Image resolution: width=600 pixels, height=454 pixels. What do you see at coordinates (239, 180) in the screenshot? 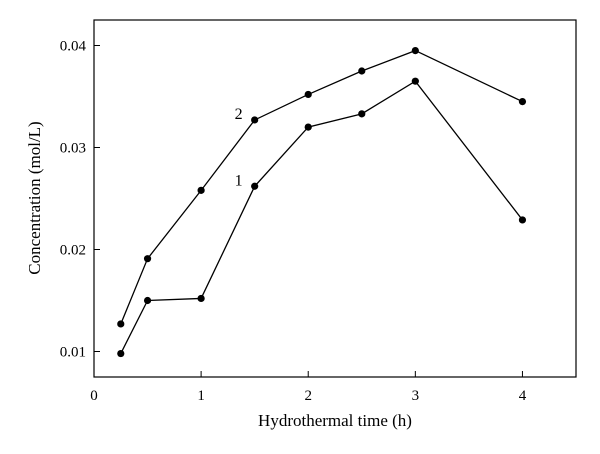
I see `series-label: 1` at bounding box center [239, 180].